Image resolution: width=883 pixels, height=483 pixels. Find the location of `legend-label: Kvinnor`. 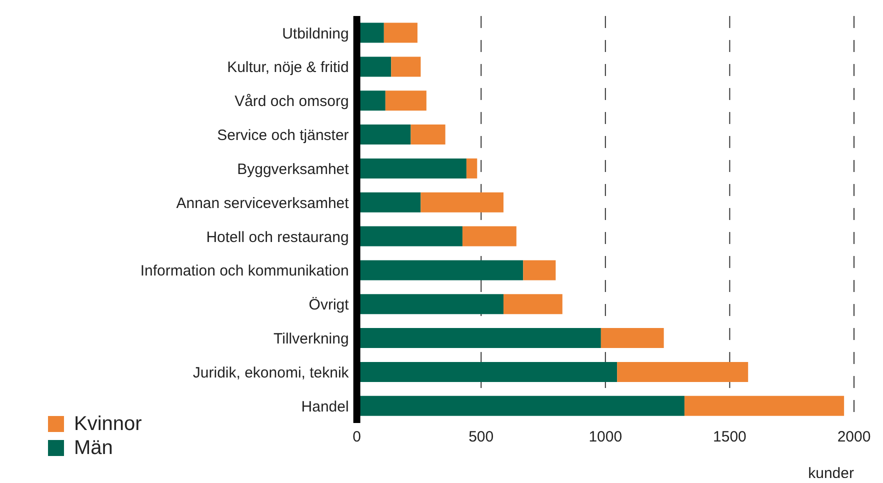

legend-label: Kvinnor is located at coordinates (108, 424).